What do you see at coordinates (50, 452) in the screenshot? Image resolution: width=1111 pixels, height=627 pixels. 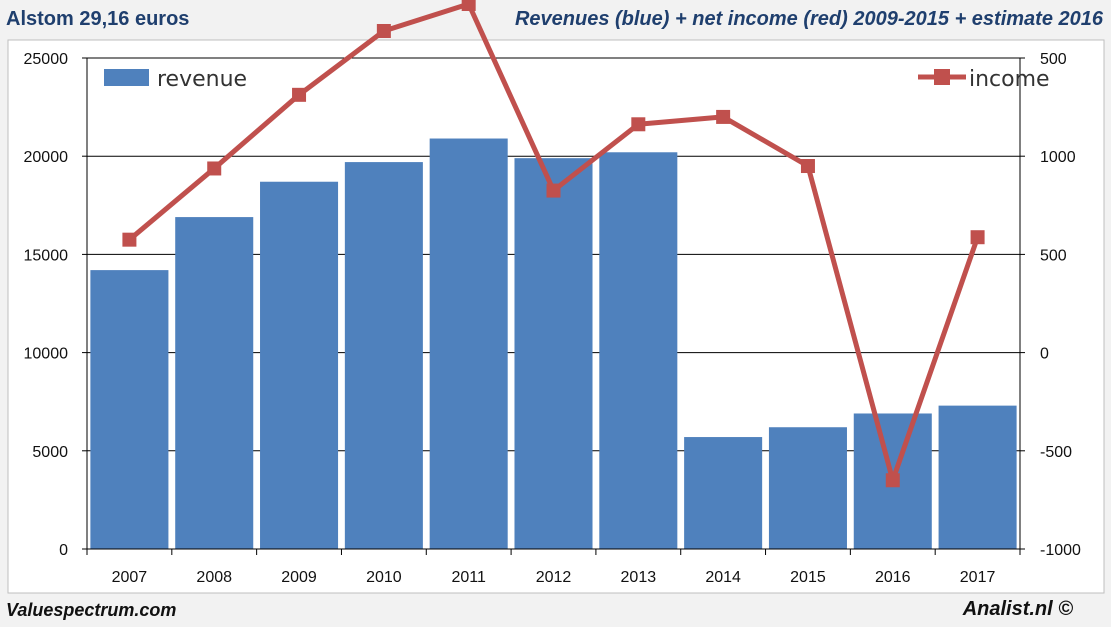 I see `left-axis-tick-label: 5000` at bounding box center [50, 452].